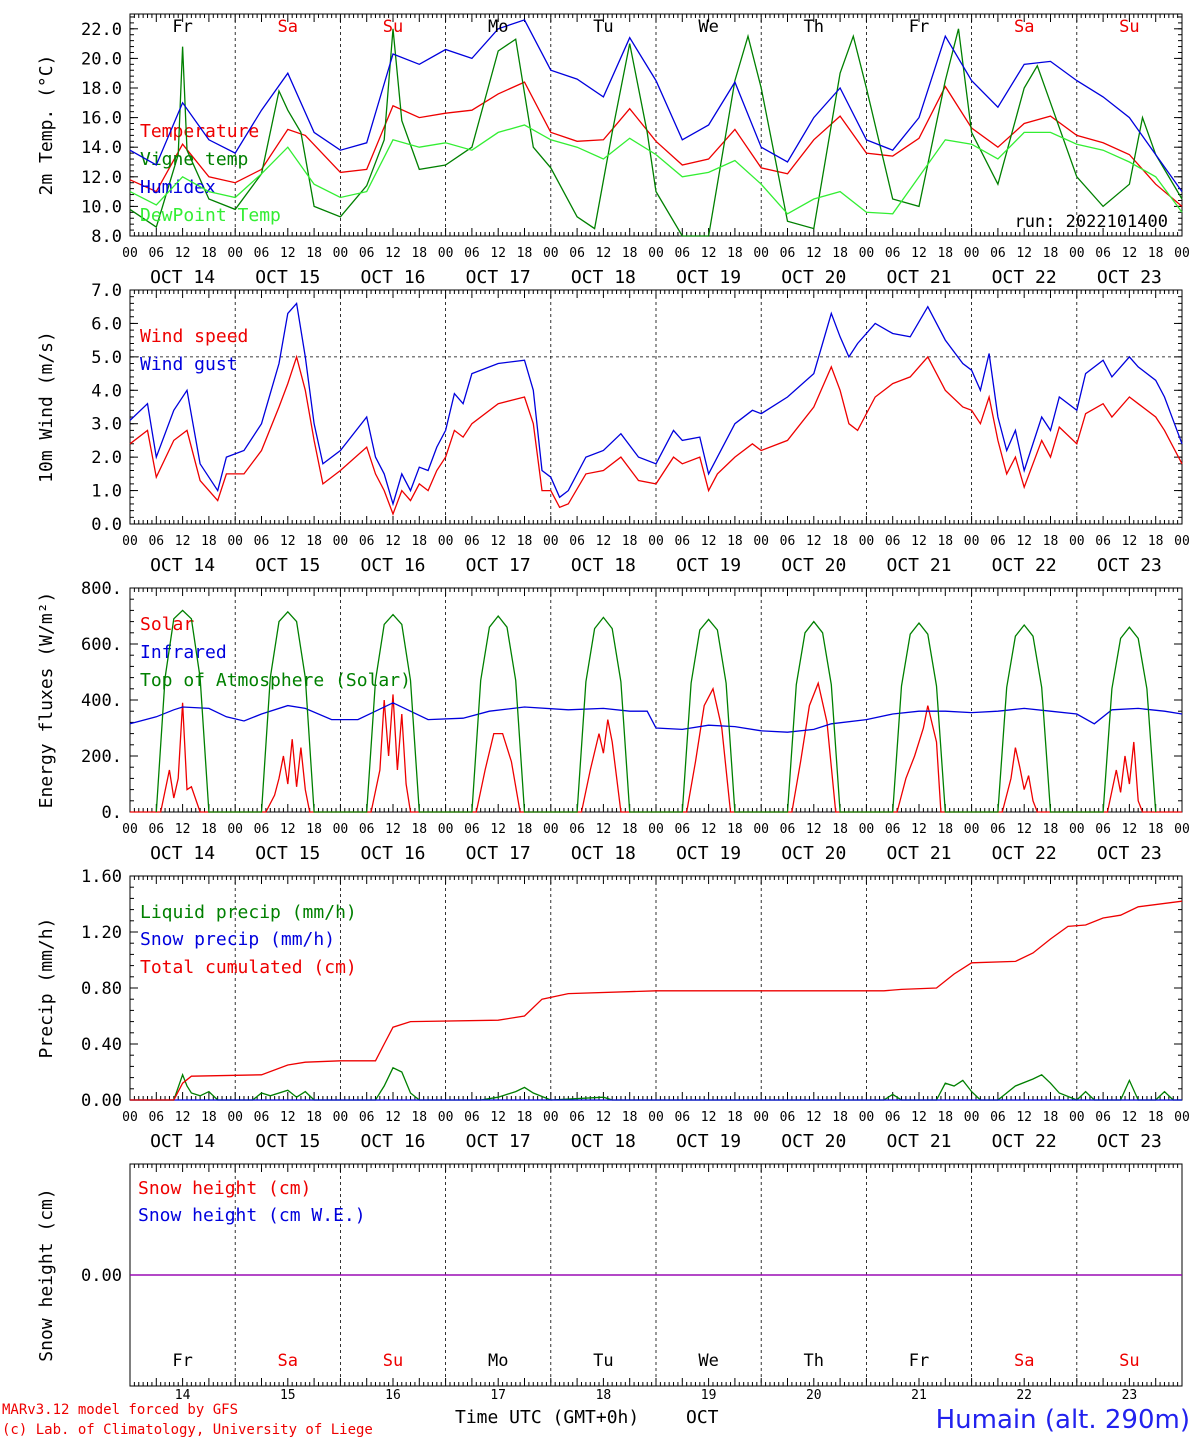 The height and width of the screenshot is (1440, 1194). What do you see at coordinates (1024, 1361) in the screenshot?
I see `day-name-bottom: Sa` at bounding box center [1024, 1361].